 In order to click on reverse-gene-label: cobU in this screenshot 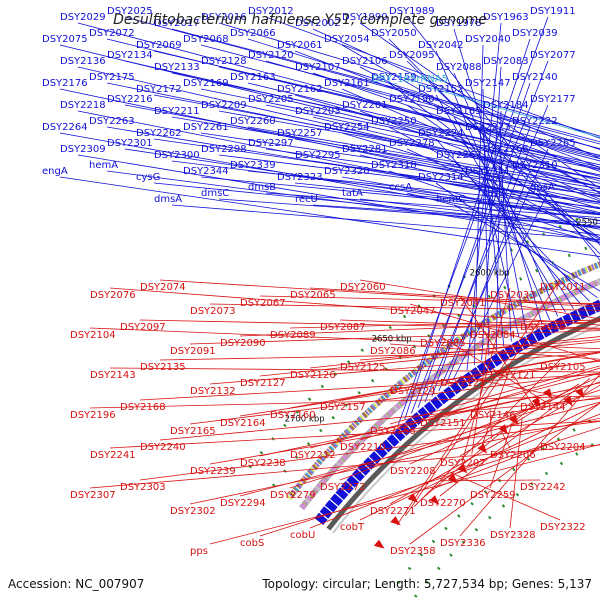, I will do `click(302, 535)`.